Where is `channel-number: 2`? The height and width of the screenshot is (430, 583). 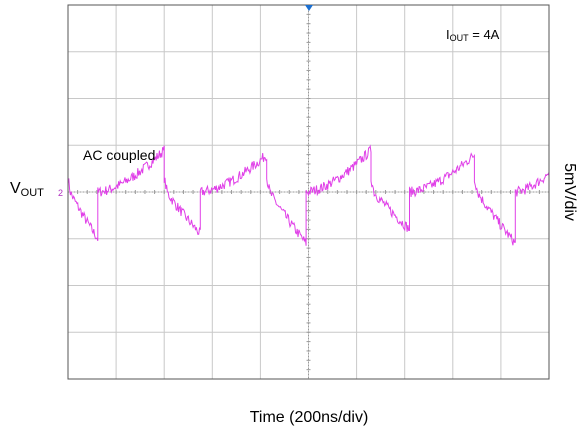
channel-number: 2 is located at coordinates (60, 193).